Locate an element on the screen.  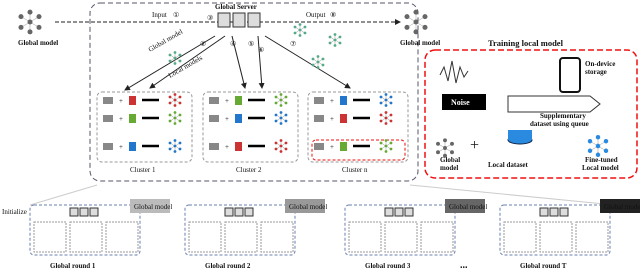
step: ① is located at coordinates (176, 15).